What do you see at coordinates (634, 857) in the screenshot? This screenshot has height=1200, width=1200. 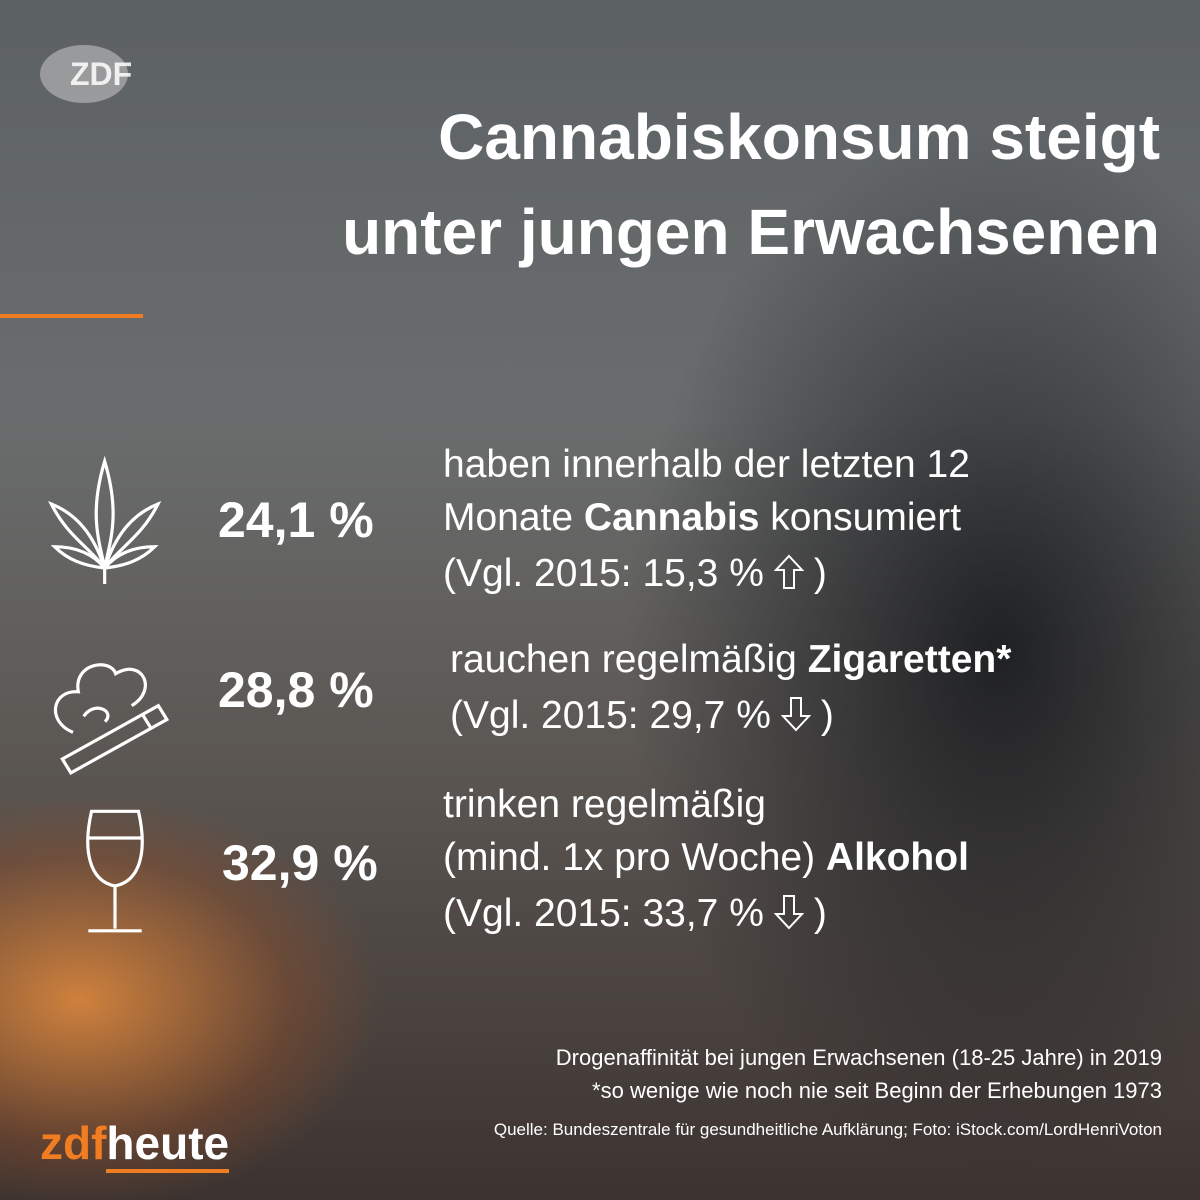 I see `text: (mind. 1x pro Woche)` at bounding box center [634, 857].